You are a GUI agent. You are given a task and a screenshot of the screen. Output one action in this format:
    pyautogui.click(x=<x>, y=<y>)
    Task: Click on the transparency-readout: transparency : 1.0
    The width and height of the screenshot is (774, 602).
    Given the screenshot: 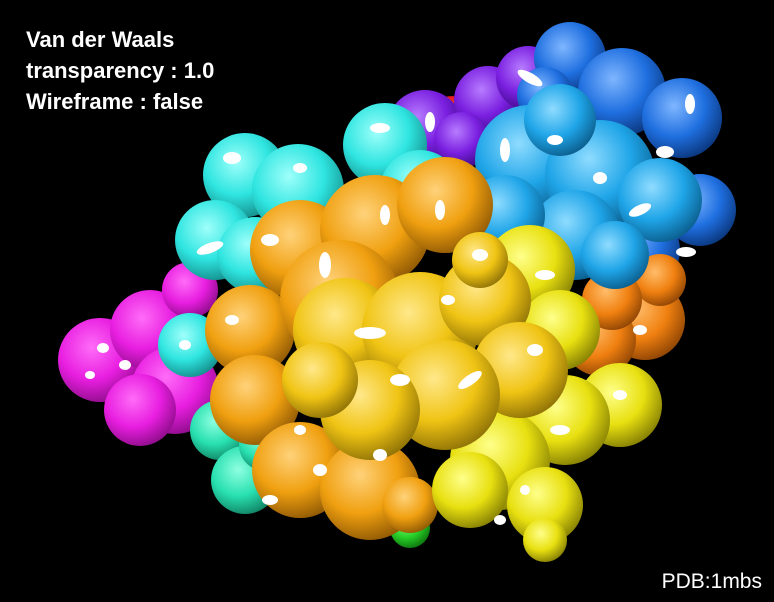 What is the action you would take?
    pyautogui.click(x=120, y=70)
    